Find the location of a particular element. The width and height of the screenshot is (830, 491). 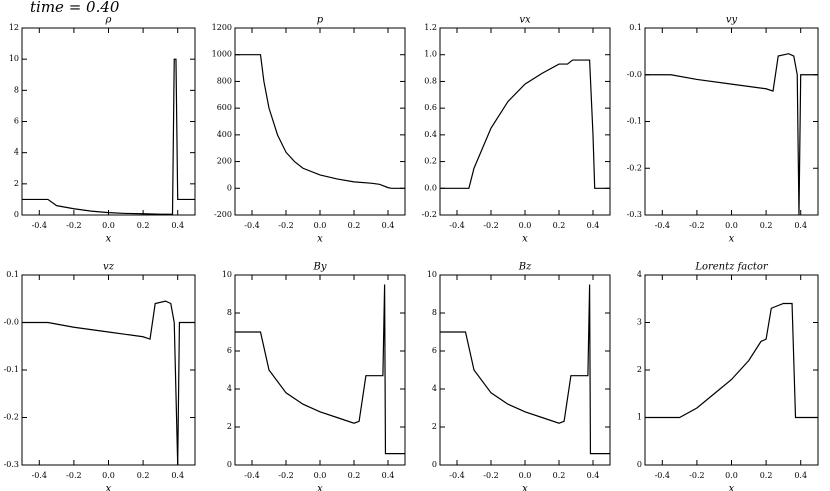

y-tick-label: -200 is located at coordinates (223, 214).